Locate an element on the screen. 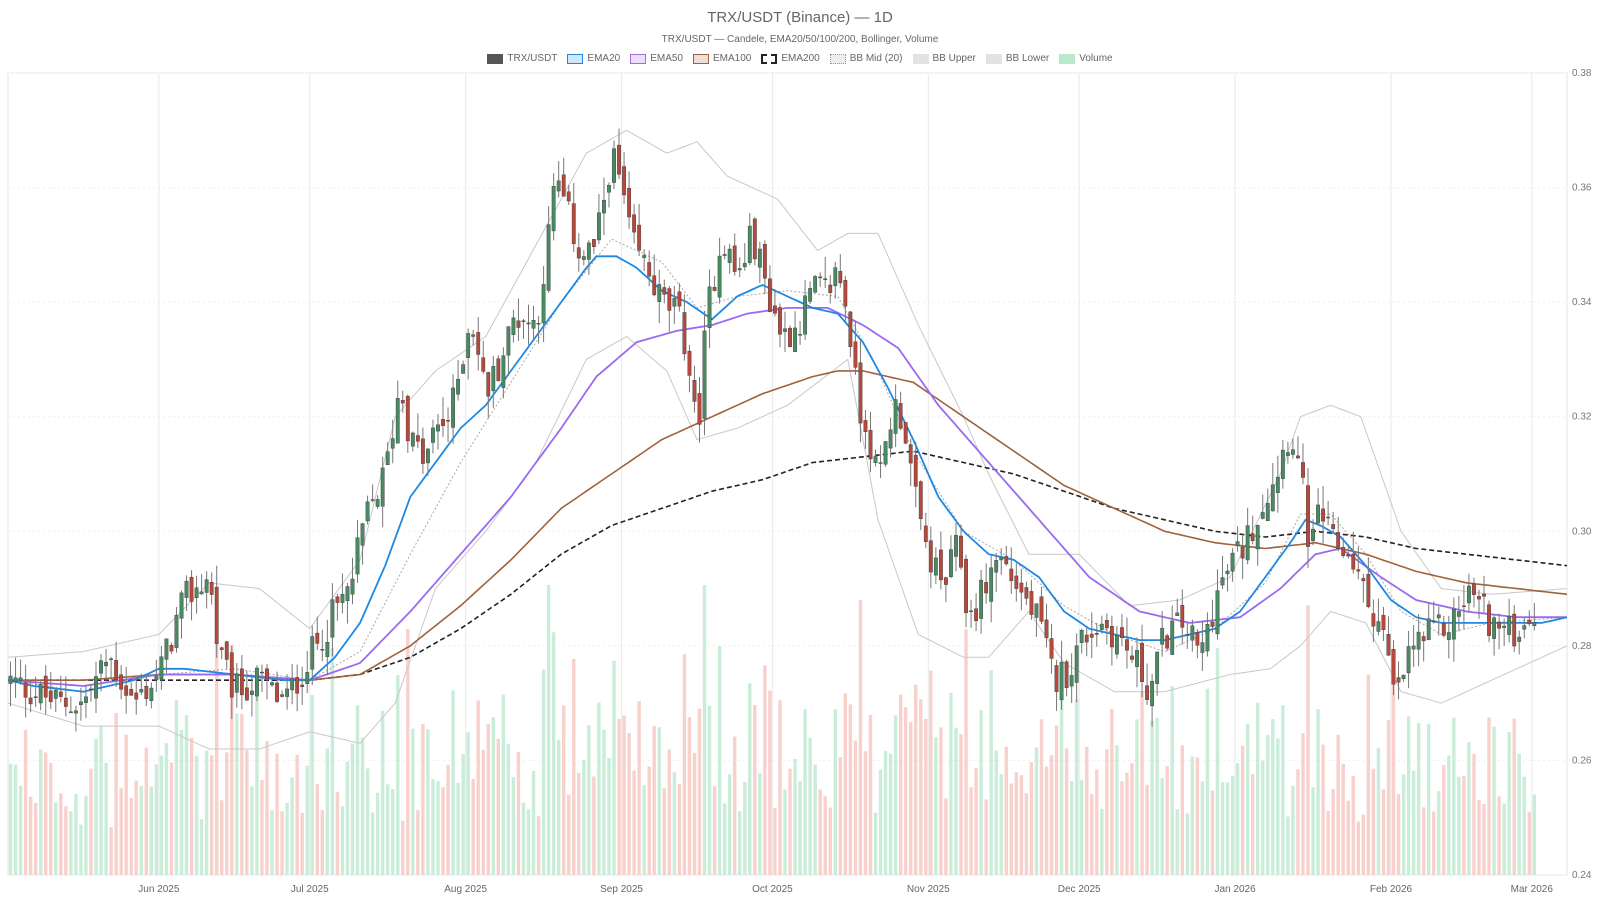 This screenshot has height=900, width=1600. legend-label: EMA100 is located at coordinates (732, 58).